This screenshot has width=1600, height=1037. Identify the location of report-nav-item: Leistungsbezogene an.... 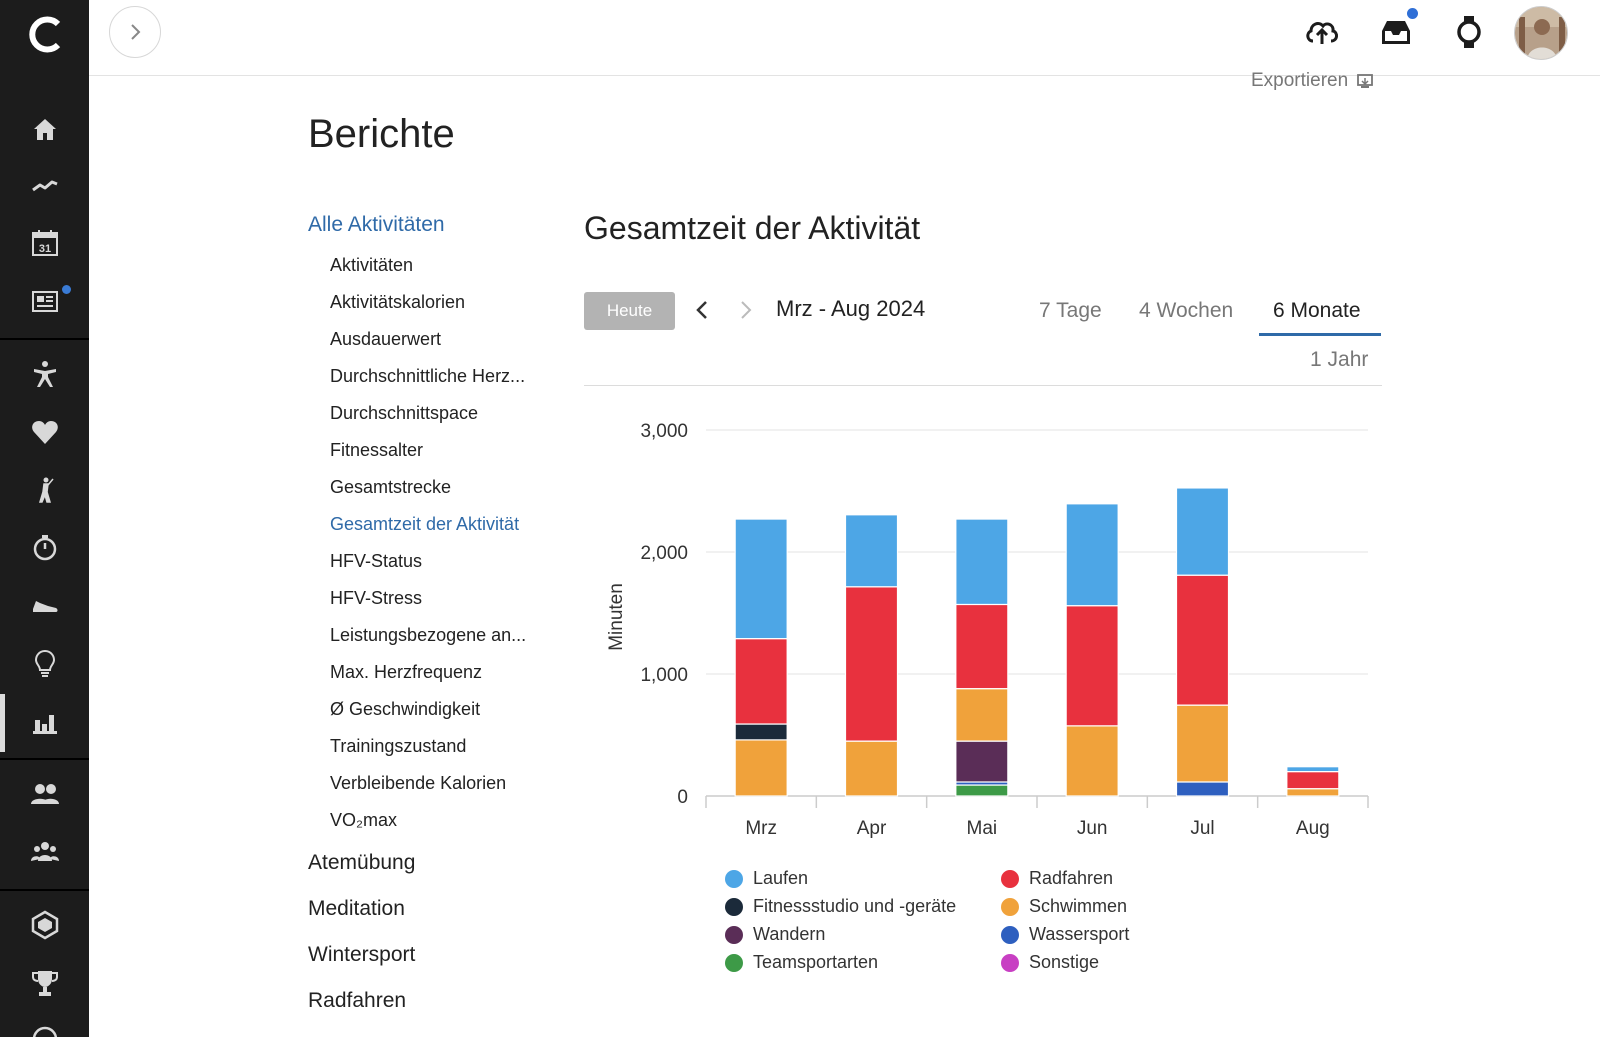
(428, 635).